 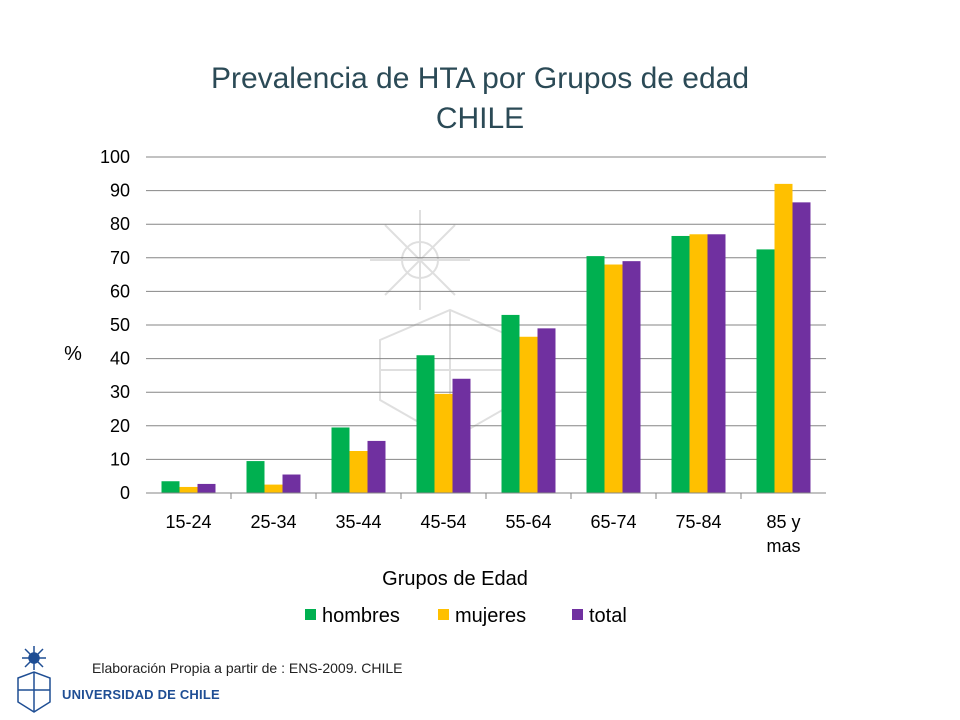 What do you see at coordinates (480, 78) in the screenshot?
I see `chart-title-line-1: Prevalencia de HTA por Grupos de edad` at bounding box center [480, 78].